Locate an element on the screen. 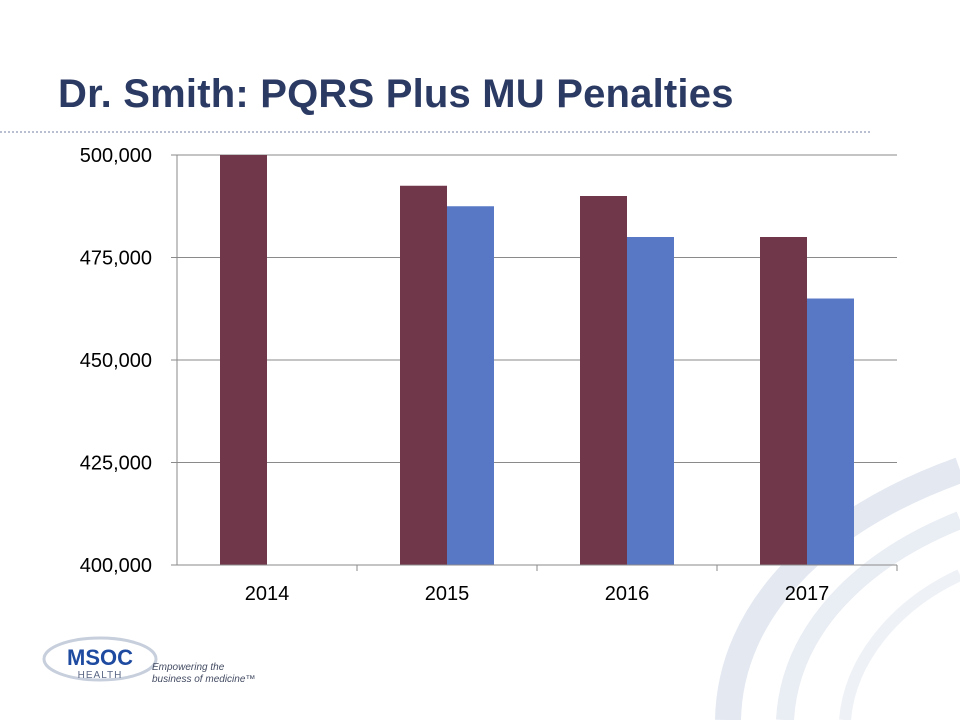 Image resolution: width=960 pixels, height=720 pixels. logo-tagline: Empowering the business of medicine™ is located at coordinates (203, 674).